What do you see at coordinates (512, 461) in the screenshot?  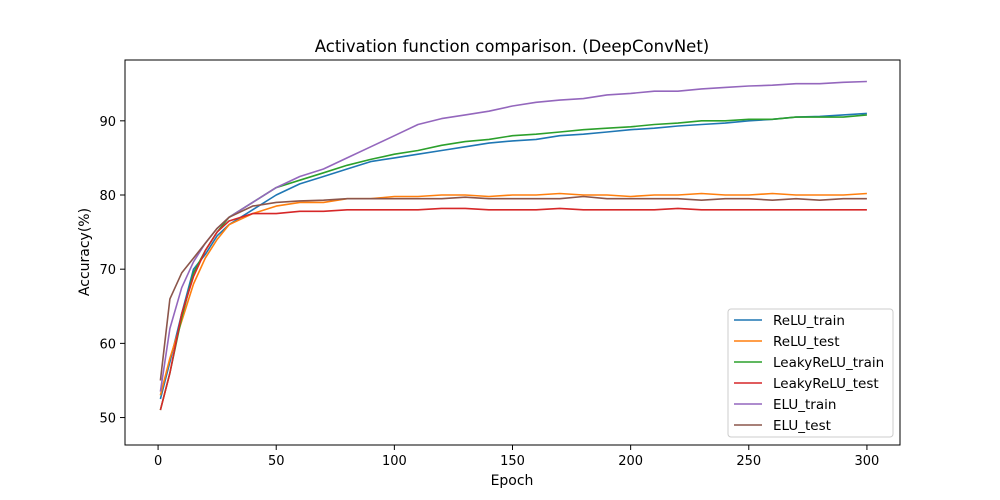 I see `x-tick-label: 150` at bounding box center [512, 461].